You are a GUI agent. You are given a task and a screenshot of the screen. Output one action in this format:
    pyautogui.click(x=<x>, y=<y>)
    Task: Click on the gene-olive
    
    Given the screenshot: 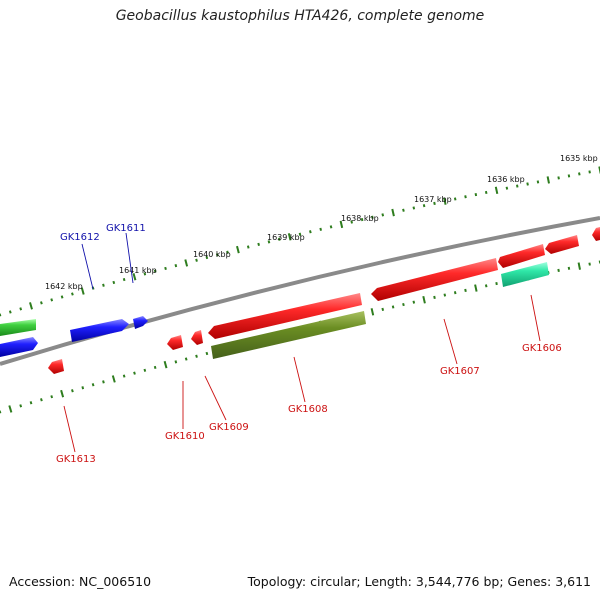 What is the action you would take?
    pyautogui.click(x=288, y=335)
    